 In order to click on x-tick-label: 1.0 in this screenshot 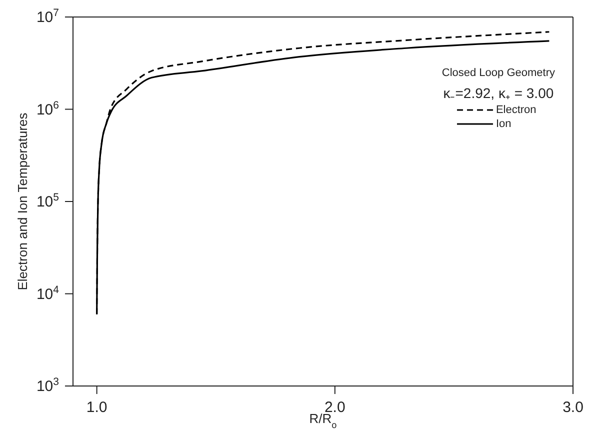, I will do `click(97, 407)`.